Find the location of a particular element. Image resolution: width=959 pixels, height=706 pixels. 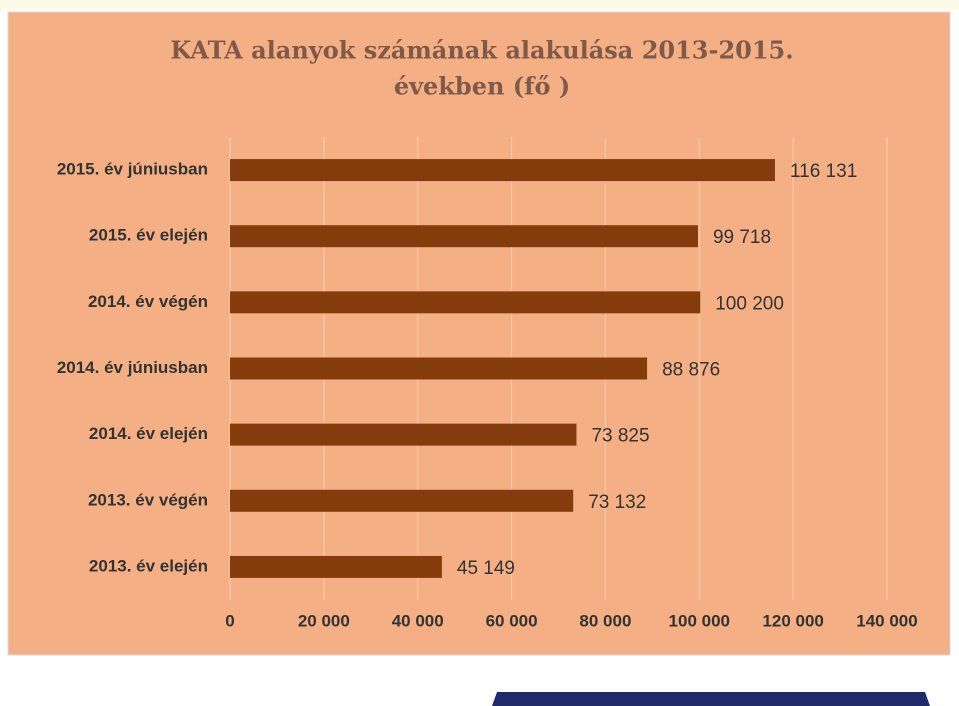

value-label: 116 131 is located at coordinates (823, 171).